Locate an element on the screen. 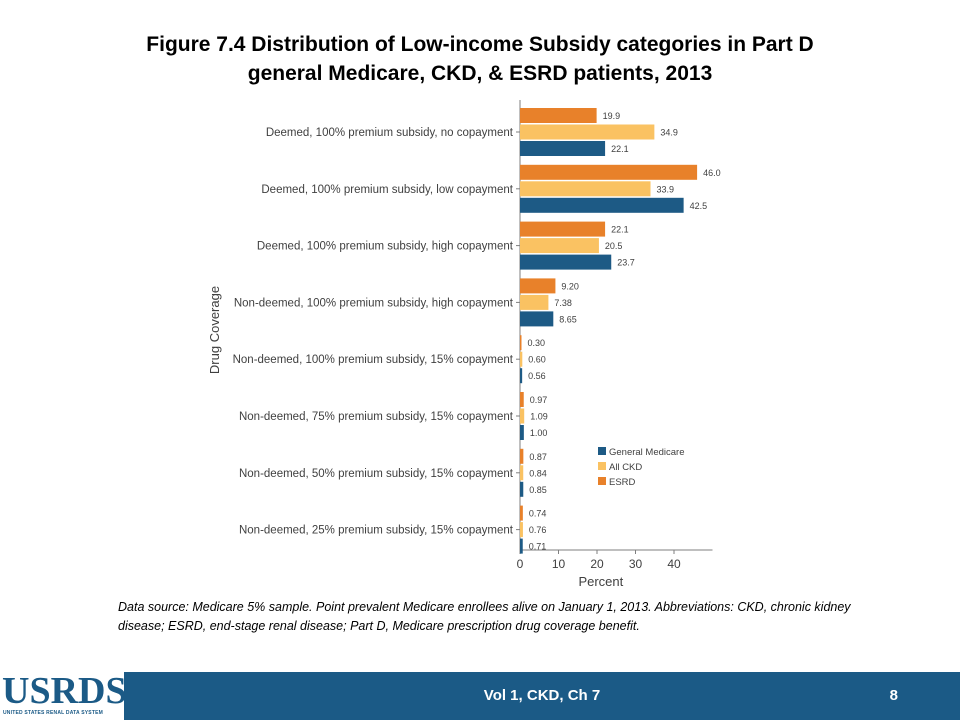  data-label-esrd: 46.0 is located at coordinates (712, 173).